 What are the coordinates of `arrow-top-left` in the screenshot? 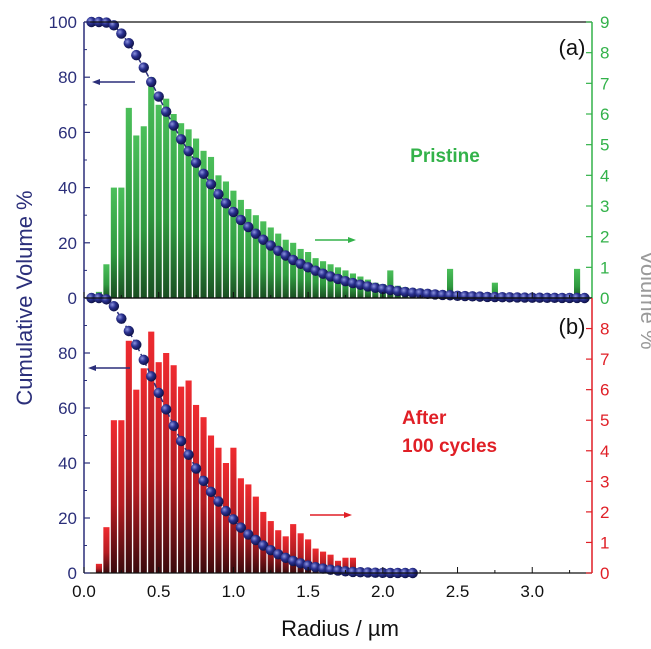 It's located at (113, 82).